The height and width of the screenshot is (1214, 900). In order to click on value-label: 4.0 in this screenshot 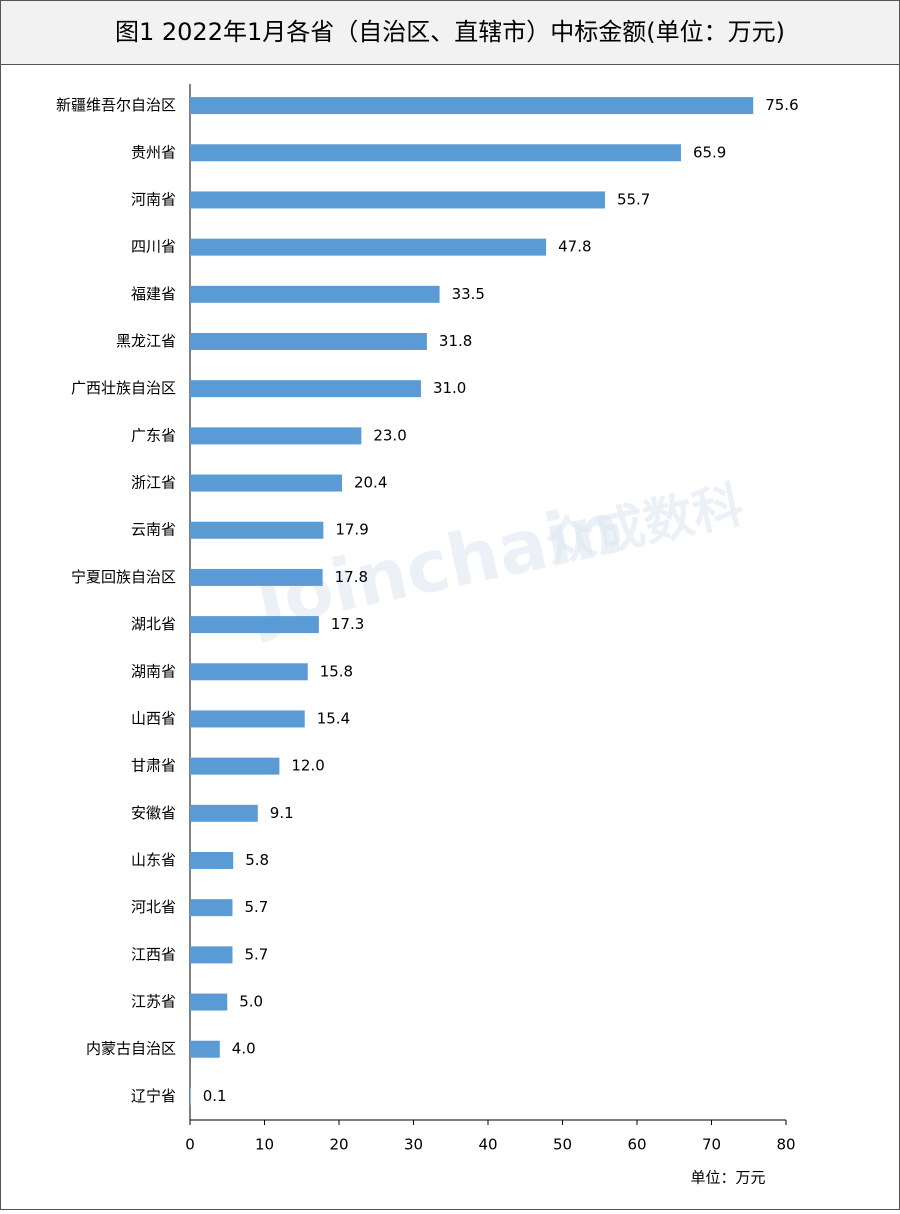, I will do `click(244, 1049)`.